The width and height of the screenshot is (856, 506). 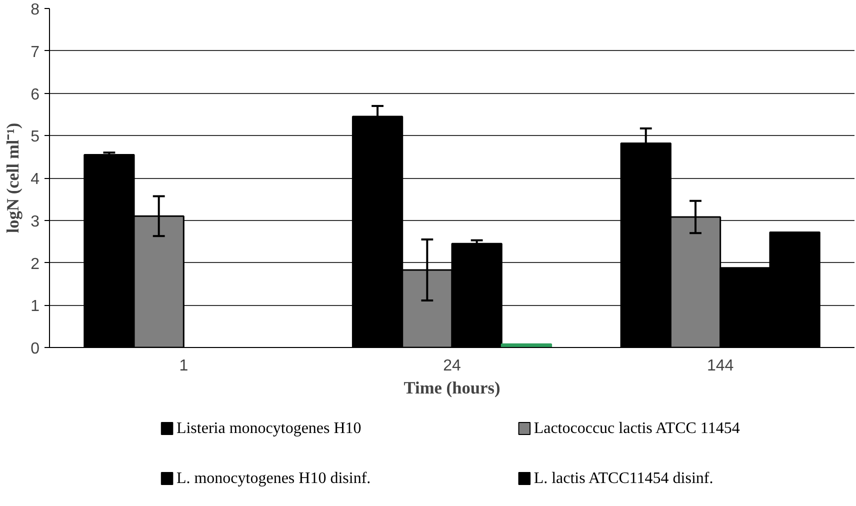 I want to click on y-tick-label: 2, so click(x=35, y=264).